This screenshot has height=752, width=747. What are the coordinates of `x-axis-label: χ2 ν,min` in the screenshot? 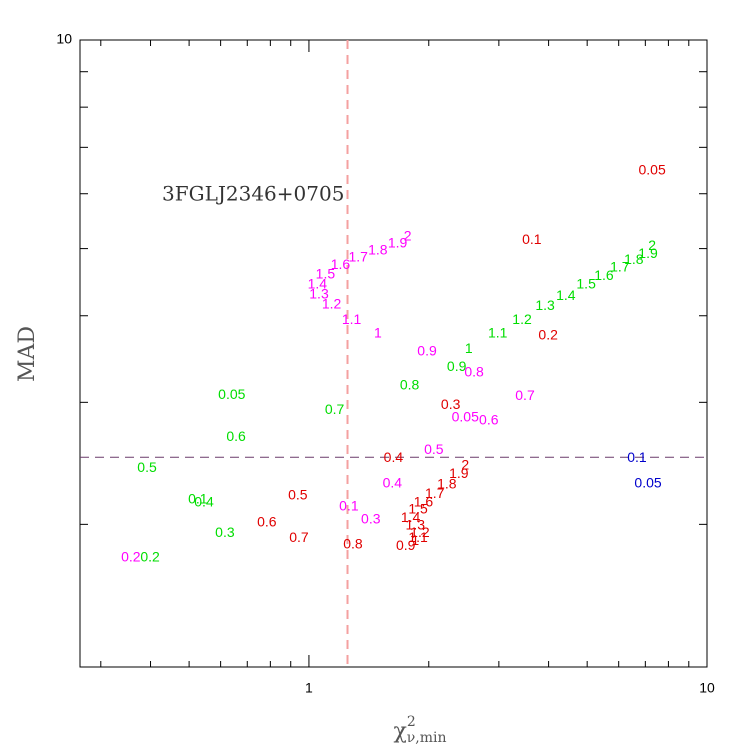 It's located at (420, 730).